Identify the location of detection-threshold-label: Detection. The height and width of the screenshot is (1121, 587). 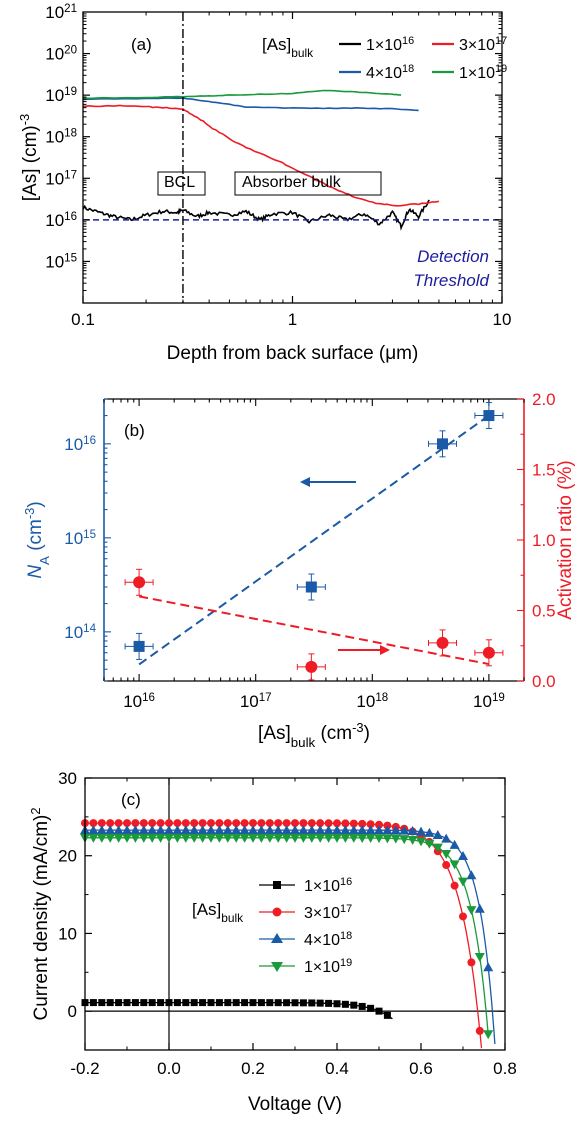
(453, 256).